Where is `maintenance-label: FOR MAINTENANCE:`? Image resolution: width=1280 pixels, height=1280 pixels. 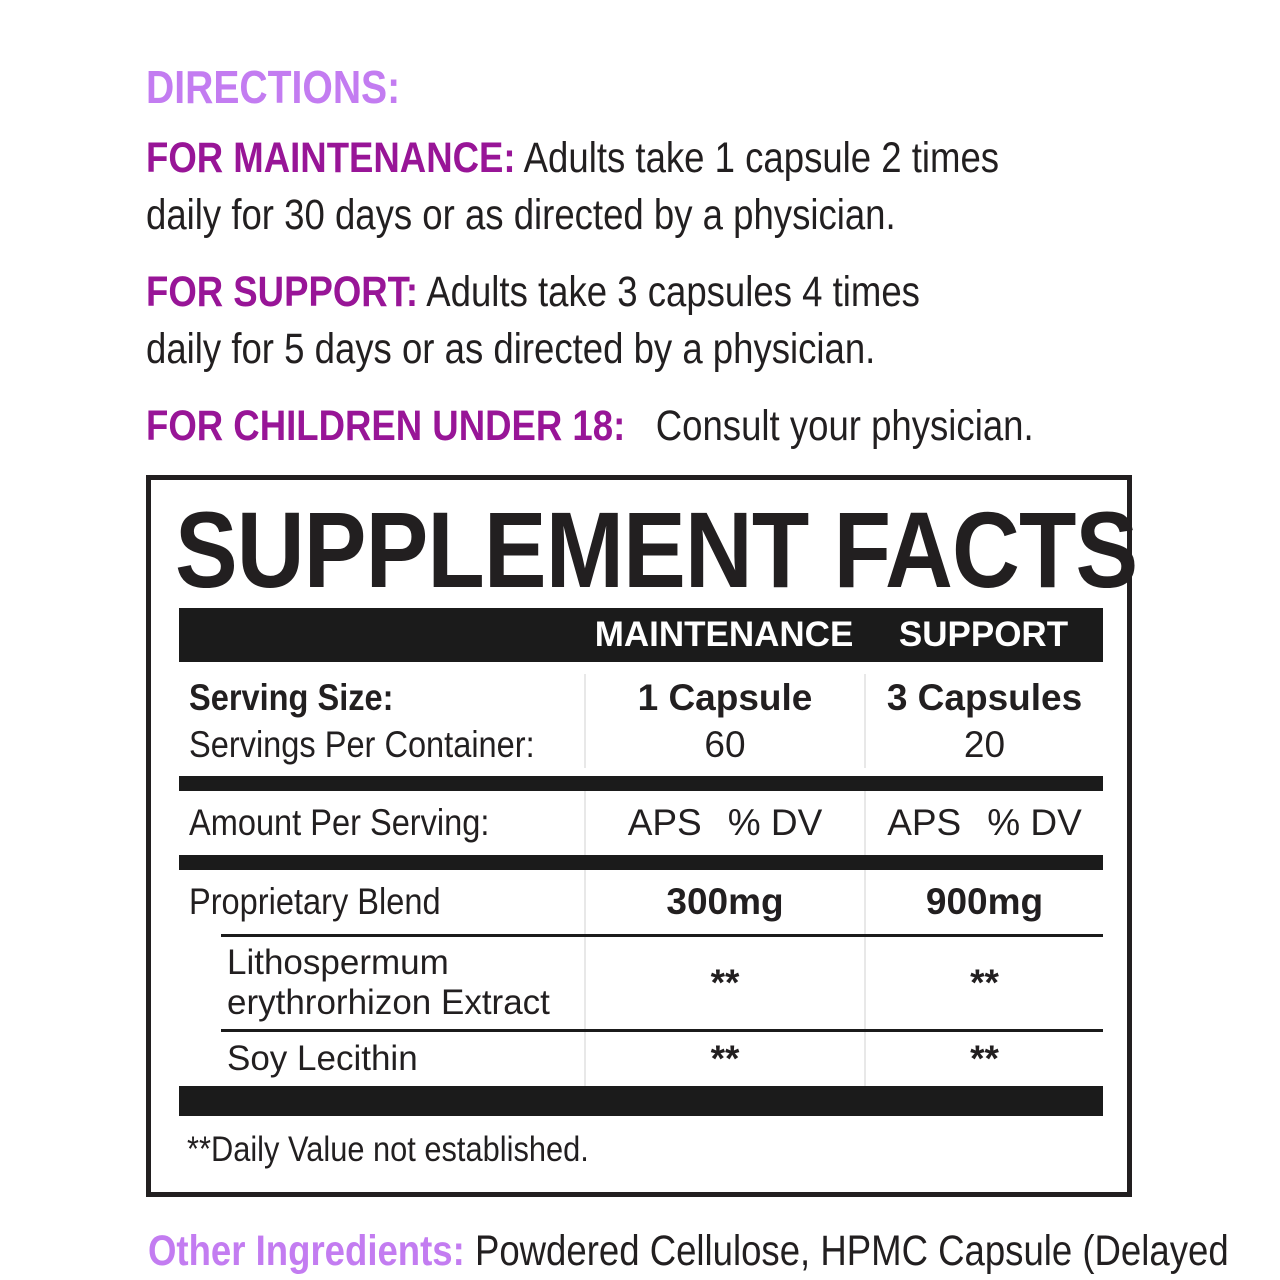 maintenance-label: FOR MAINTENANCE: is located at coordinates (331, 158).